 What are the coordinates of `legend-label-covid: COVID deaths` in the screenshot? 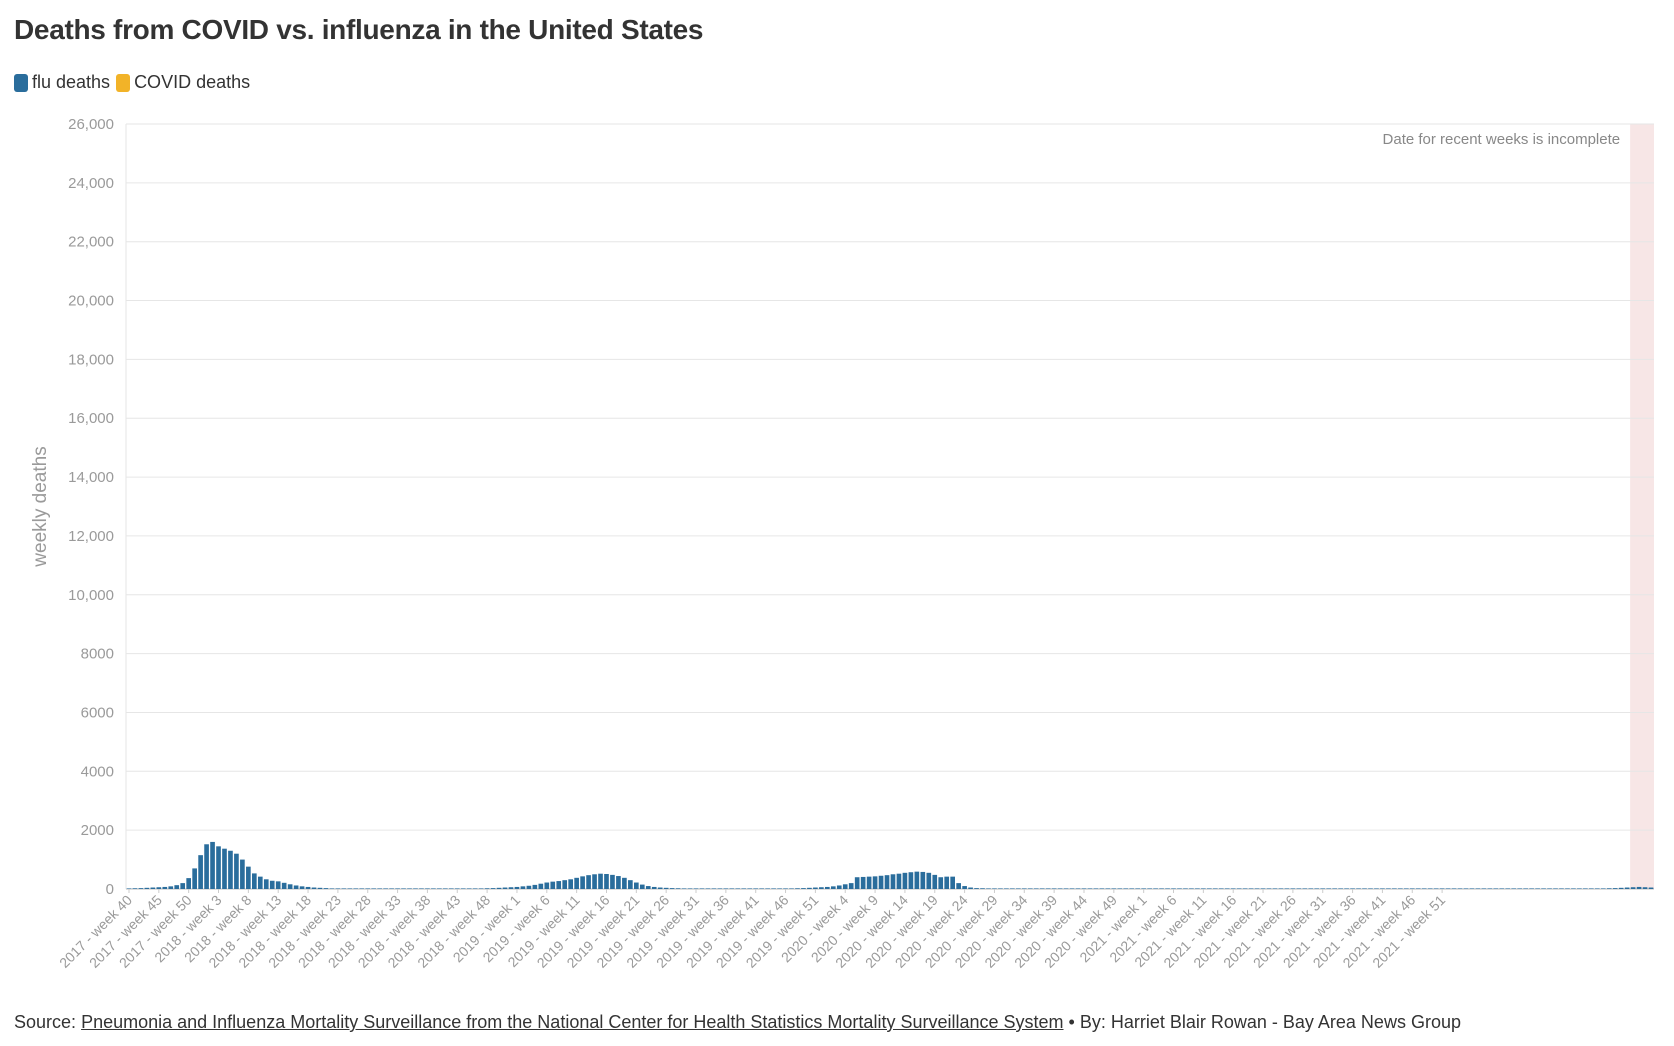 It's located at (192, 82).